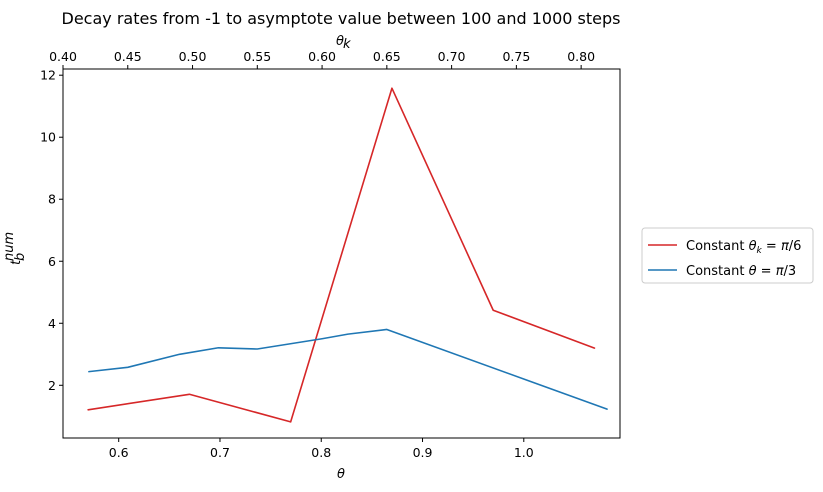 The width and height of the screenshot is (823, 492). I want to click on legend-label-series-2: Constant θ = π/3, so click(741, 271).